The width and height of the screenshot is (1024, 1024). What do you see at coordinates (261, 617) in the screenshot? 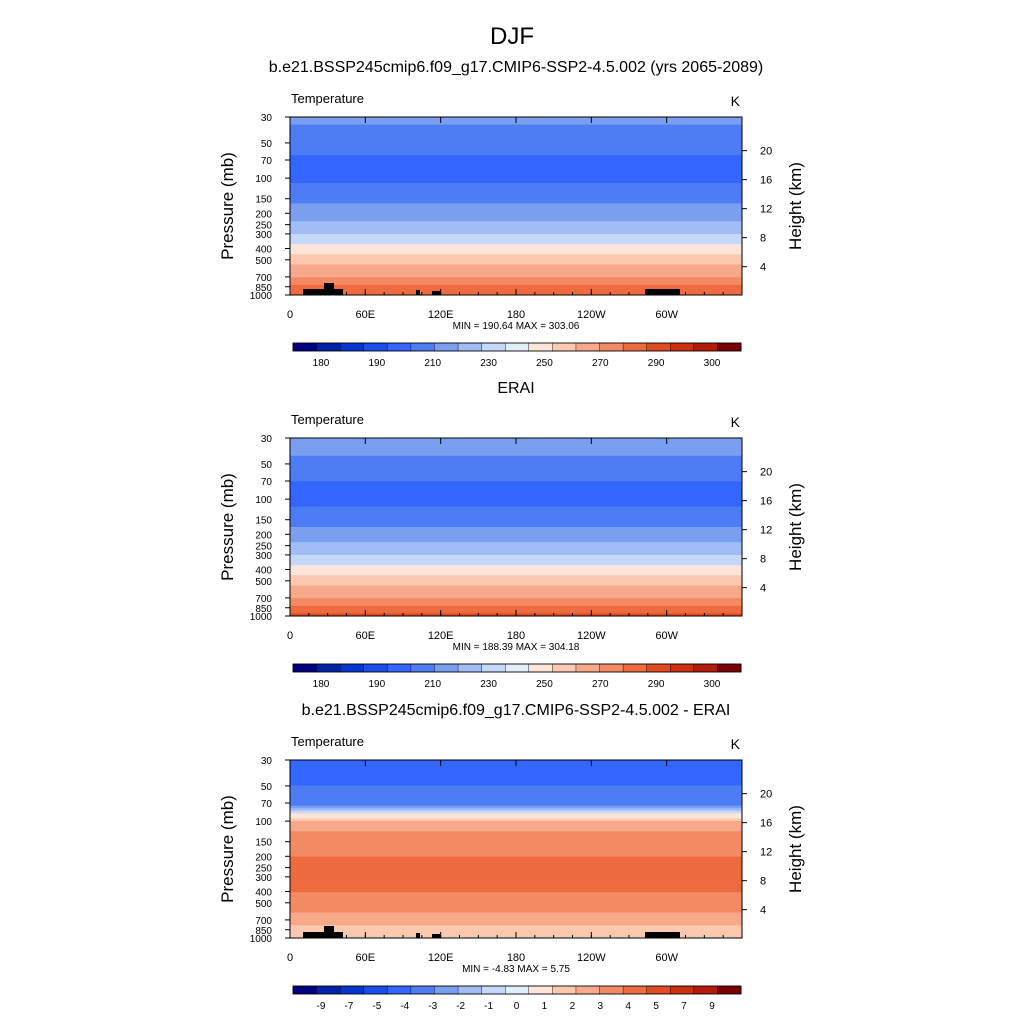
I see `y-tick-label: 1000` at bounding box center [261, 617].